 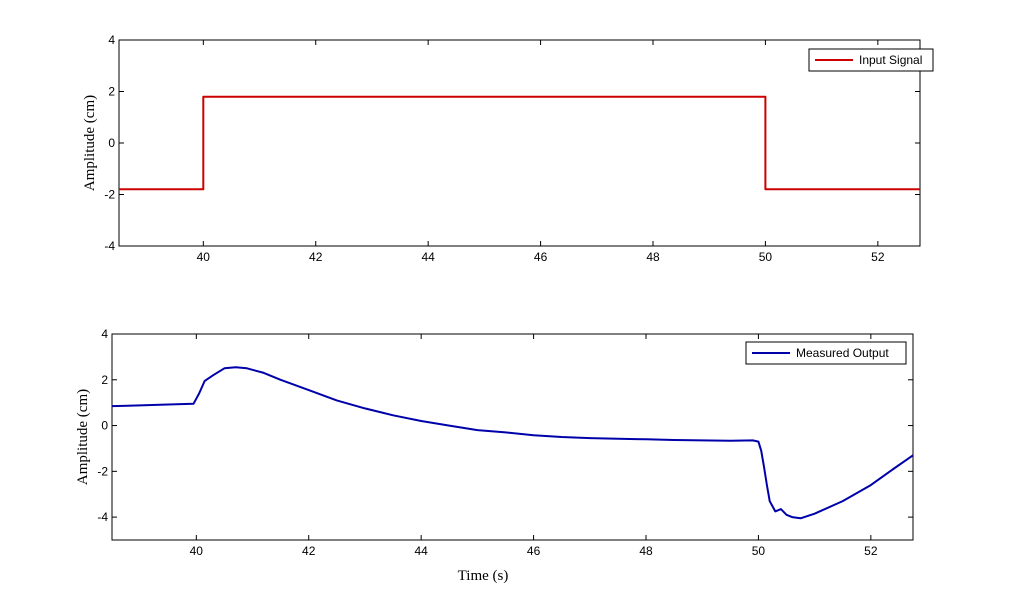 I want to click on y-axis-title-bottom: Amplitude (cm), so click(x=83, y=437).